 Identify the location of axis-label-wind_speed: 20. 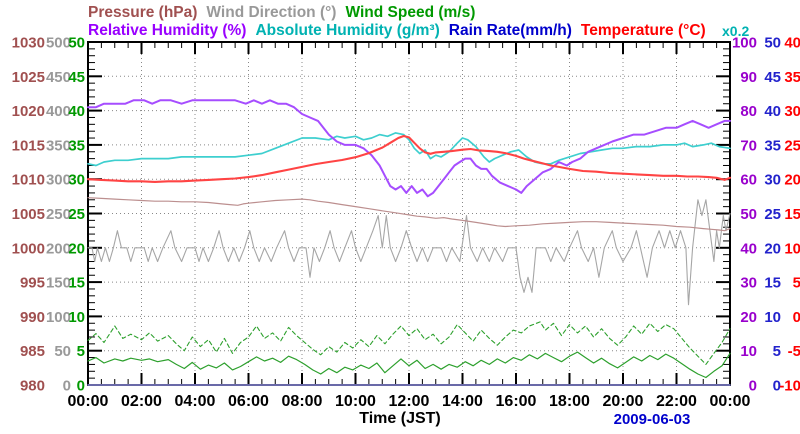
(76, 248).